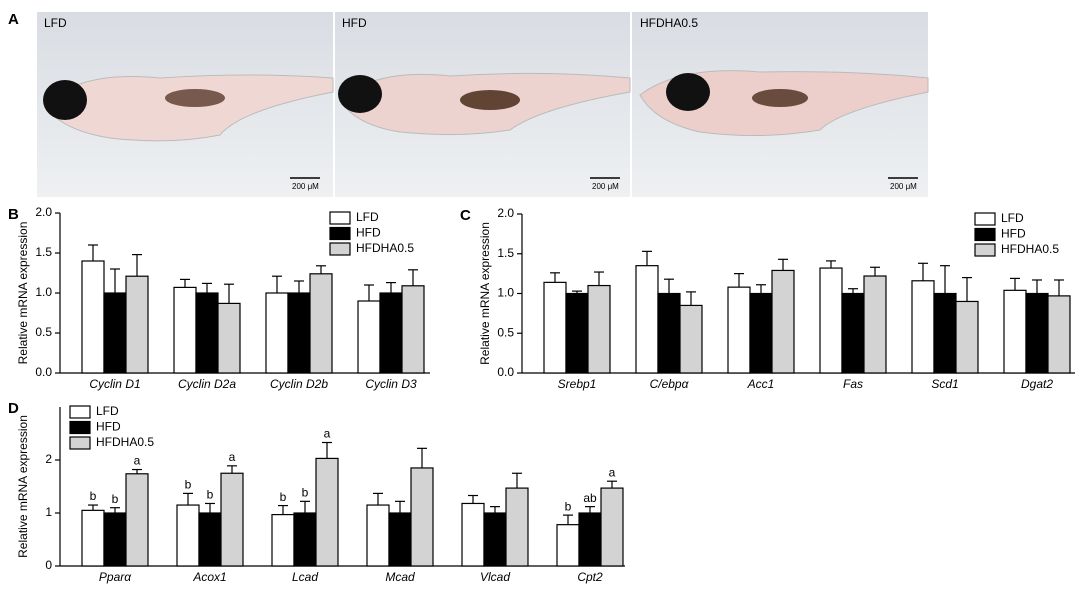 The width and height of the screenshot is (1084, 590). I want to click on panel-label: D, so click(13, 408).